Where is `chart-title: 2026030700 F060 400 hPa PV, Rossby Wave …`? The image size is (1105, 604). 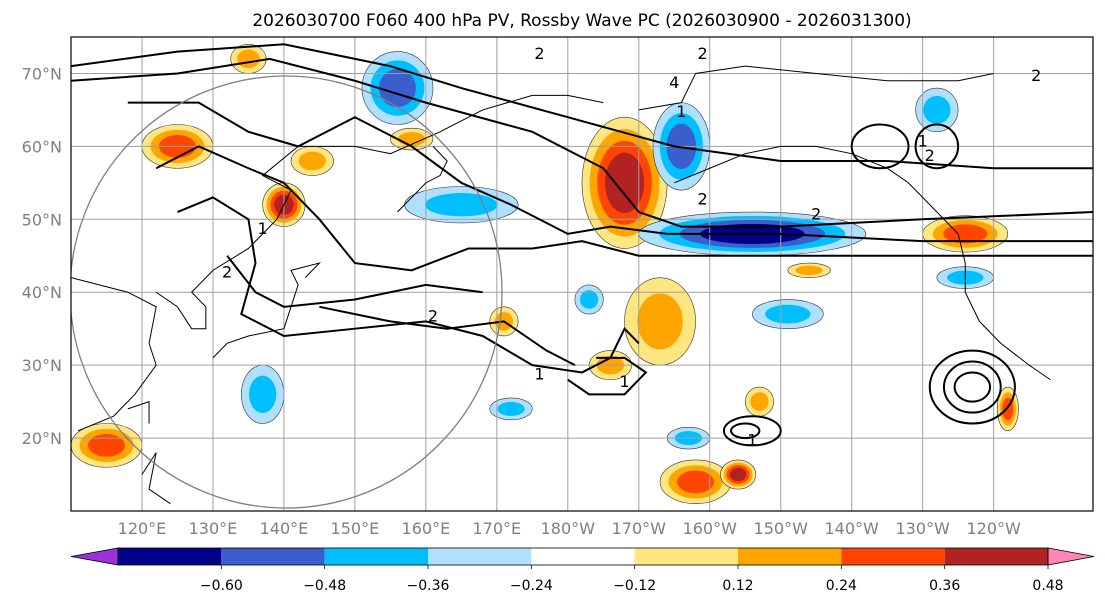 chart-title: 2026030700 F060 400 hPa PV, Rossby Wave … is located at coordinates (581, 21).